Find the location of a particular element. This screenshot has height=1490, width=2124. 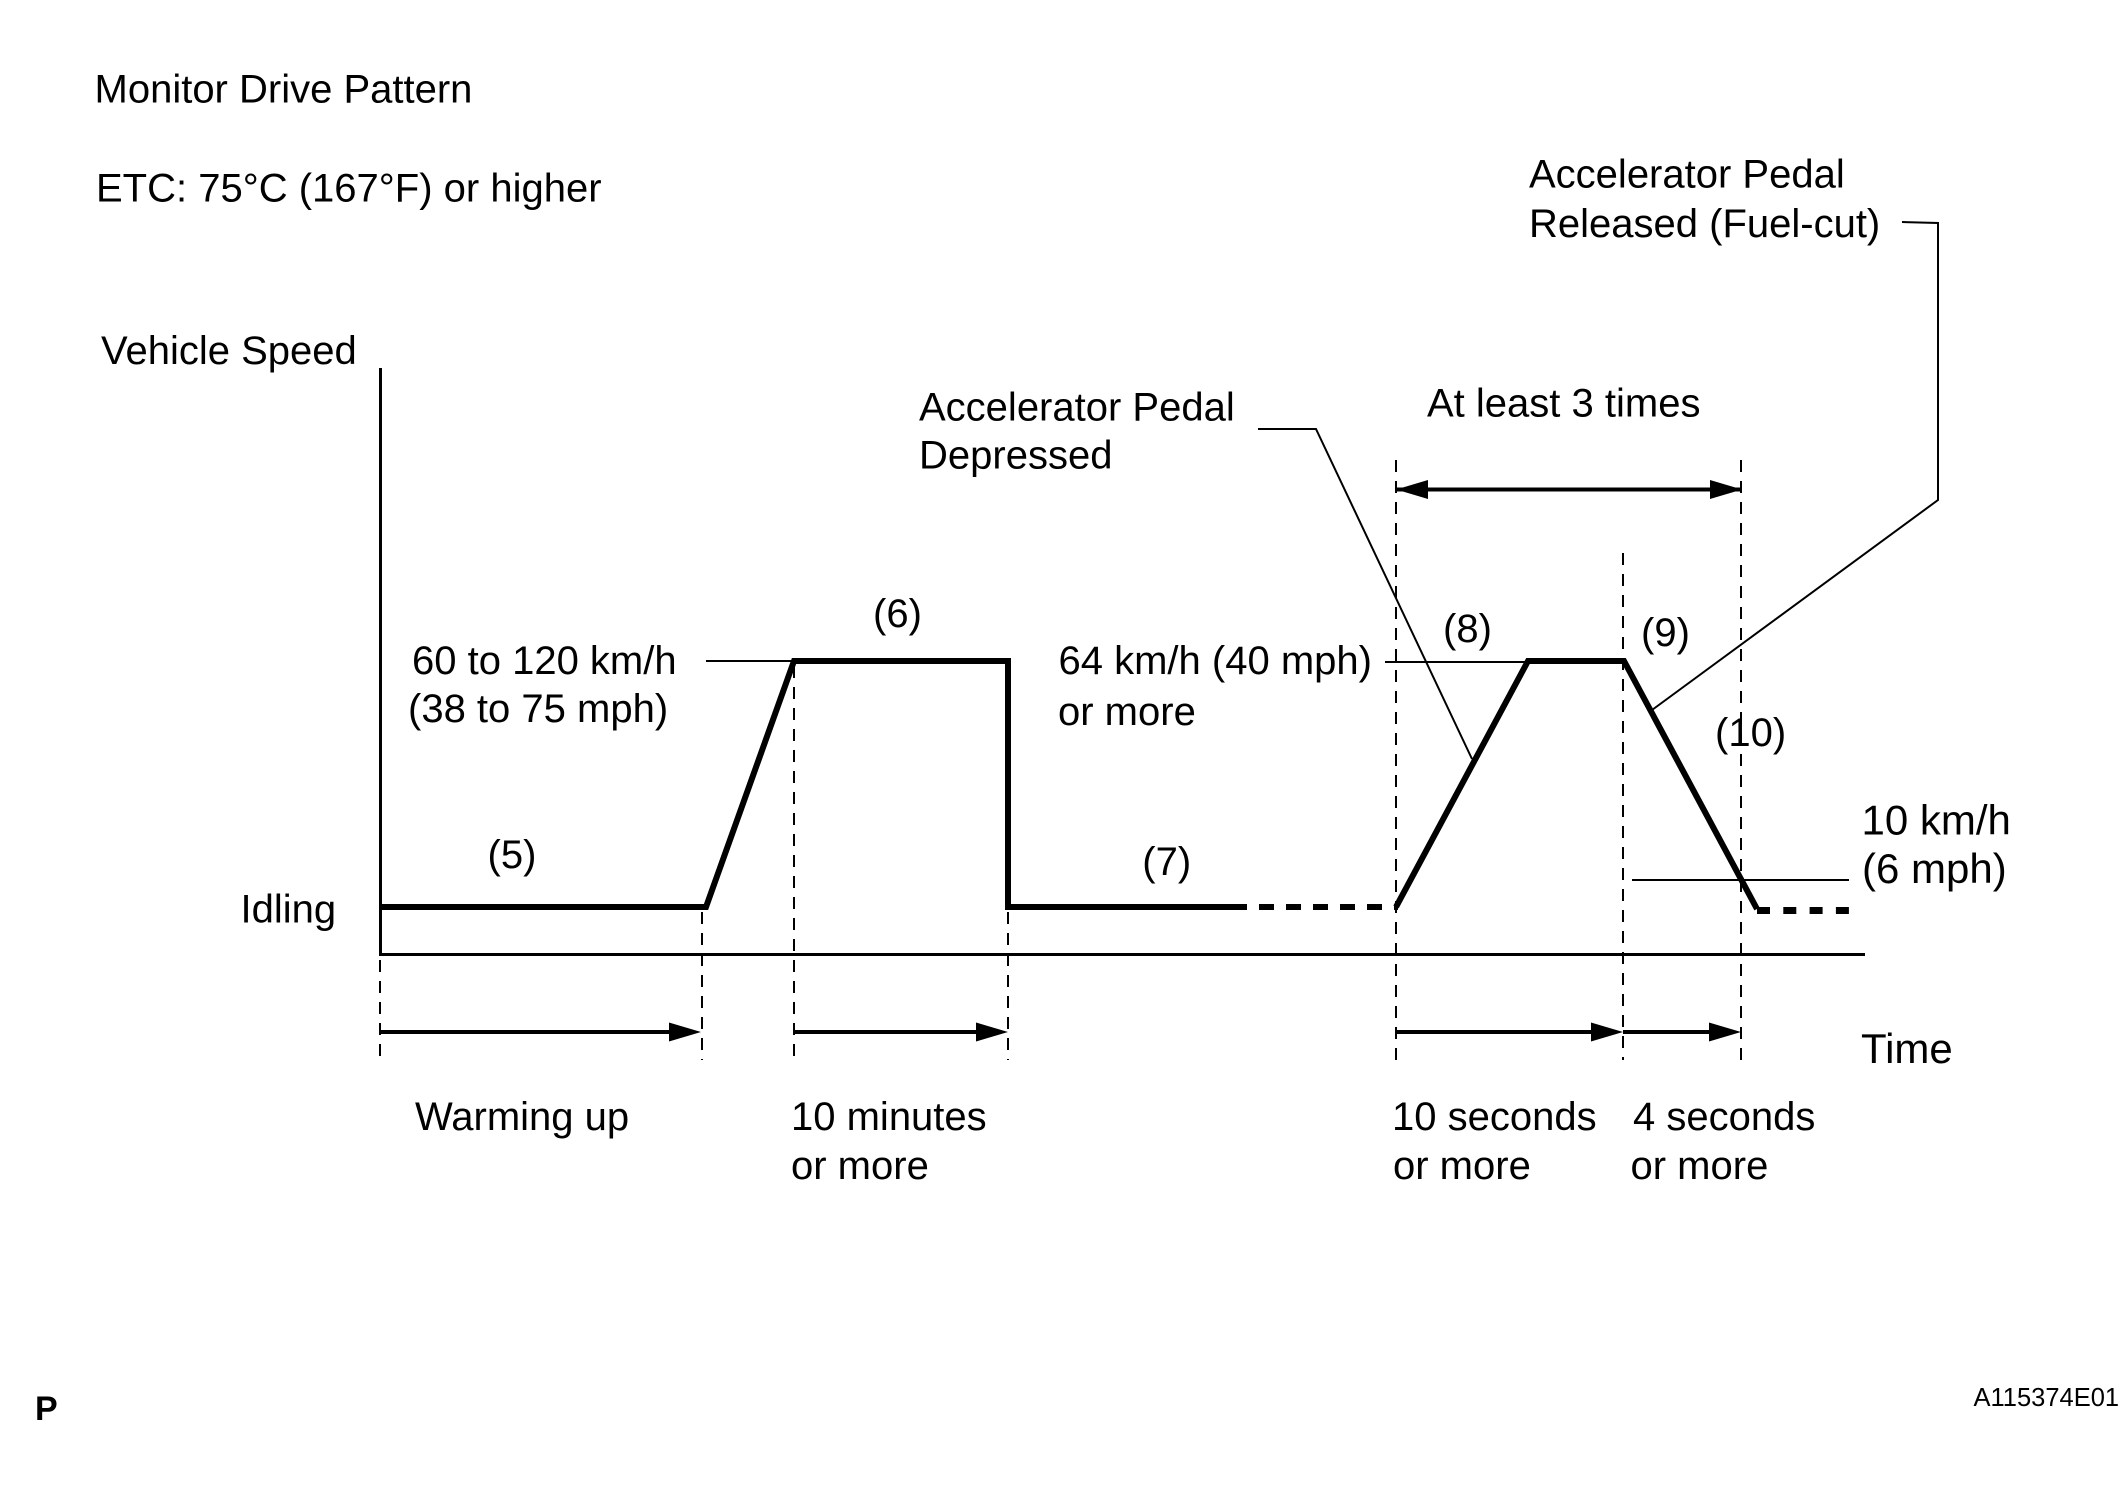

svg-text: (8) is located at coordinates (1467, 629).